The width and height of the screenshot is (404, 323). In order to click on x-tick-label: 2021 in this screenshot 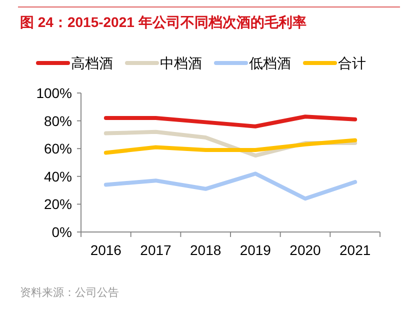, I will do `click(355, 250)`.